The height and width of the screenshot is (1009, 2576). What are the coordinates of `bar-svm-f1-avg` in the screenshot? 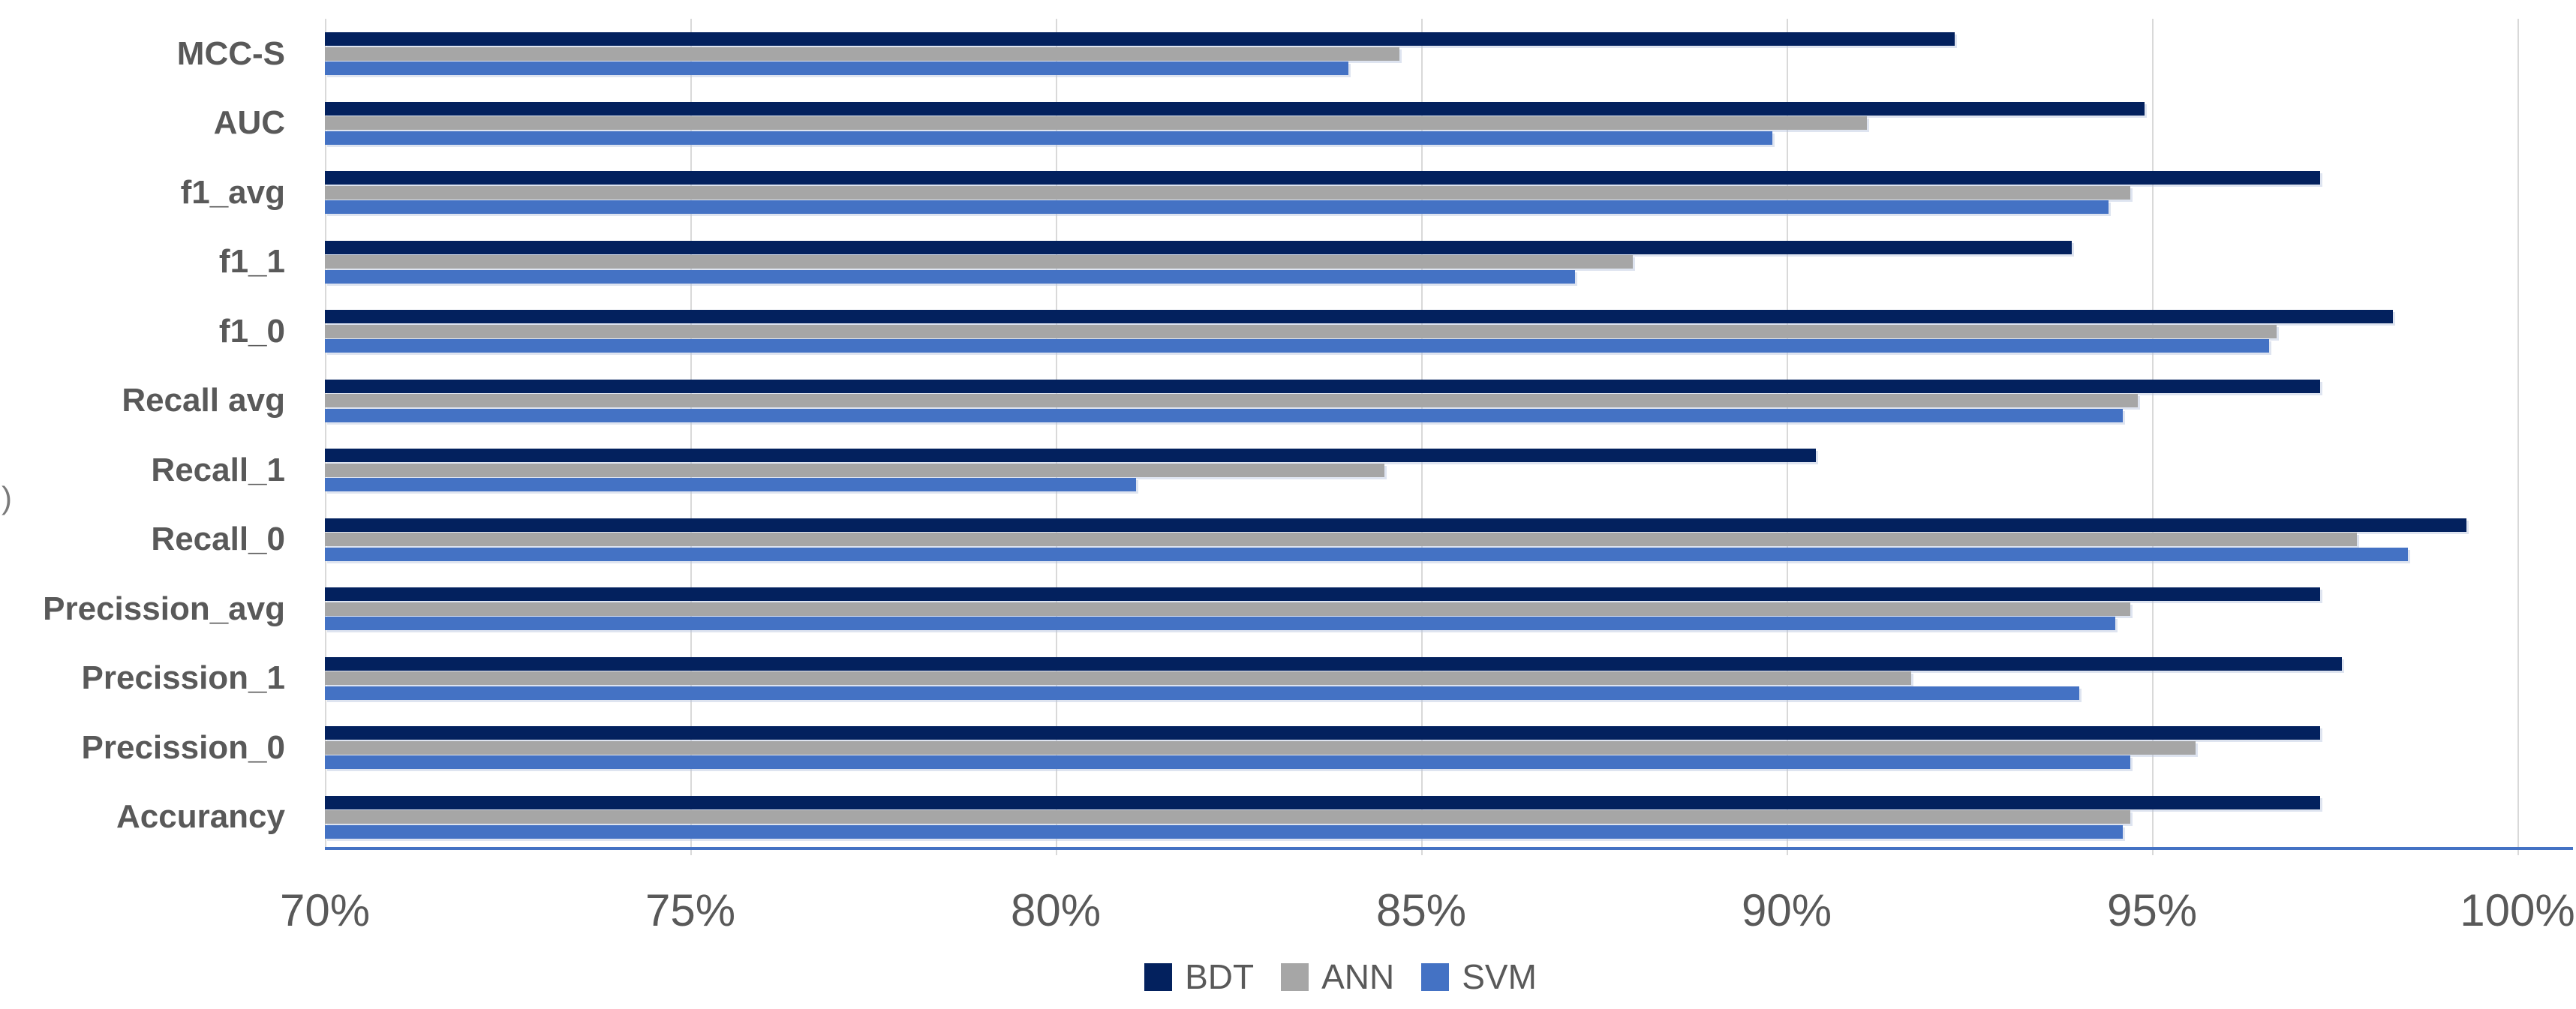 It's located at (1217, 207).